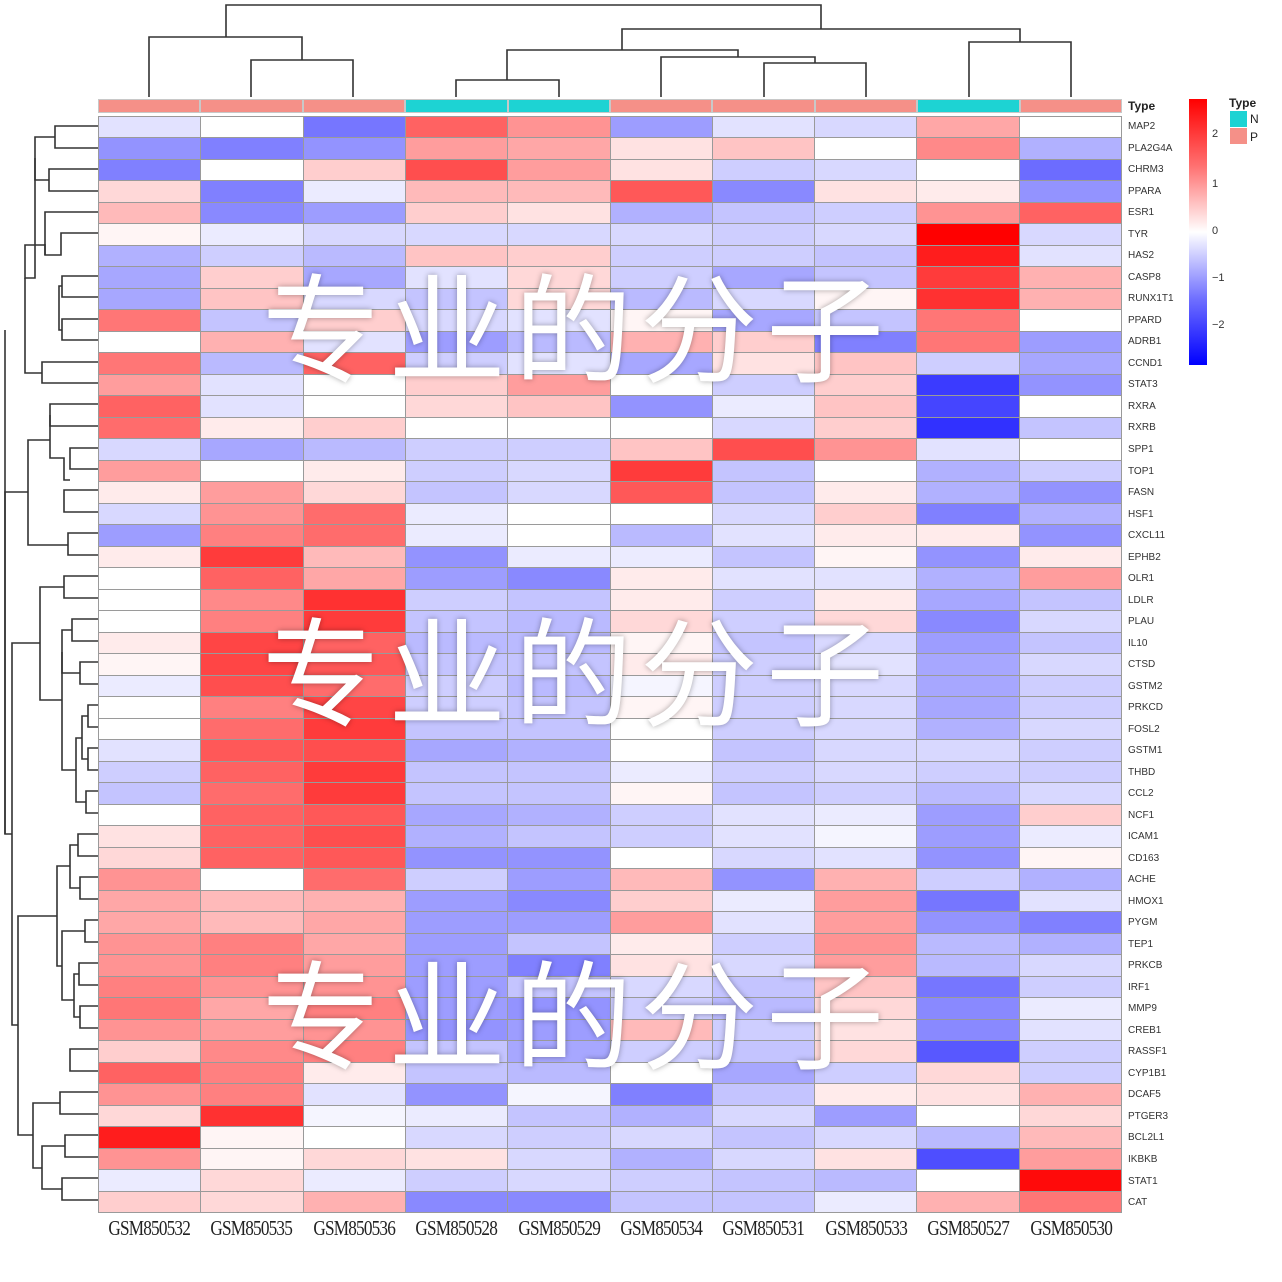 This screenshot has width=1282, height=1282. I want to click on gene-label: TYR, so click(1138, 234).